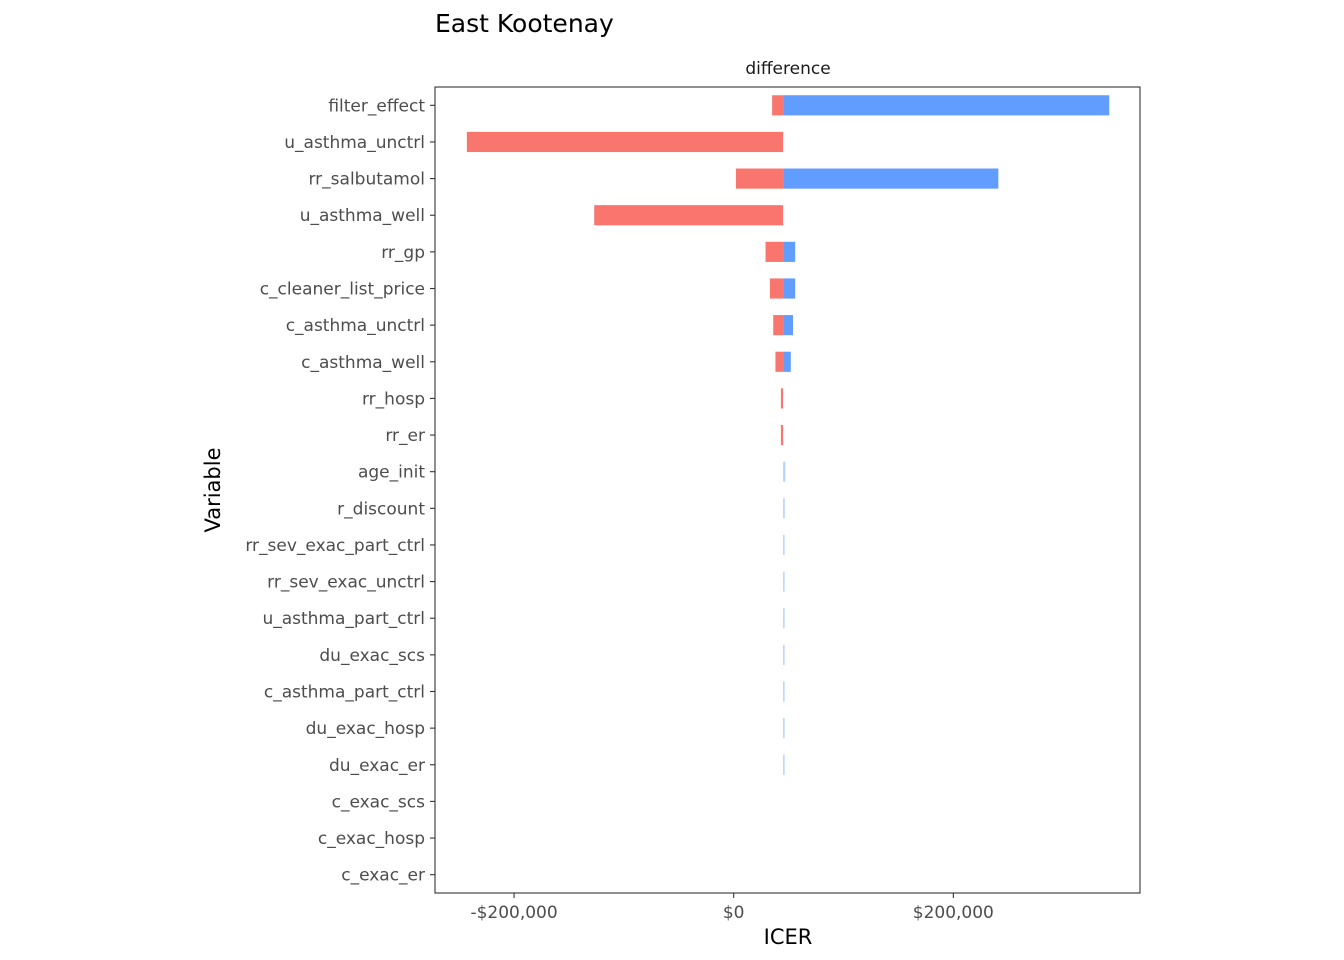 This screenshot has width=1344, height=960. What do you see at coordinates (625, 142) in the screenshot?
I see `bar-low-u-asthma-unctrl` at bounding box center [625, 142].